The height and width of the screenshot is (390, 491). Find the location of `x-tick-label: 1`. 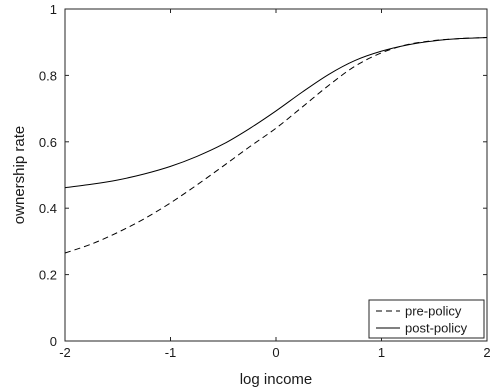

x-tick-label: 1 is located at coordinates (381, 352).